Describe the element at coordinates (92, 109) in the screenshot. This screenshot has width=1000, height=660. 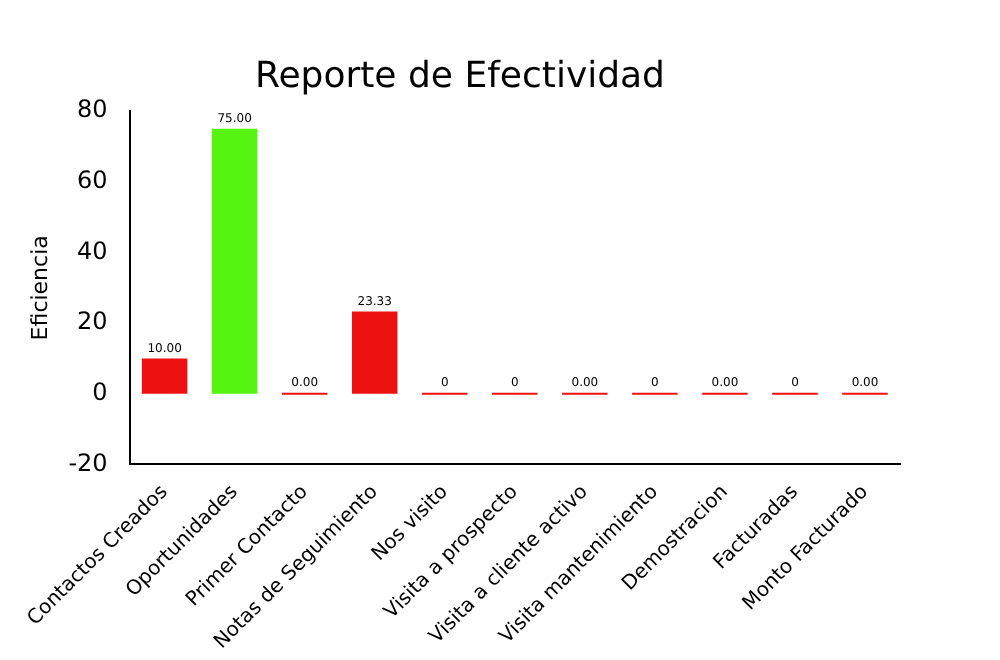
I see `y-tick-label: 80` at that location.